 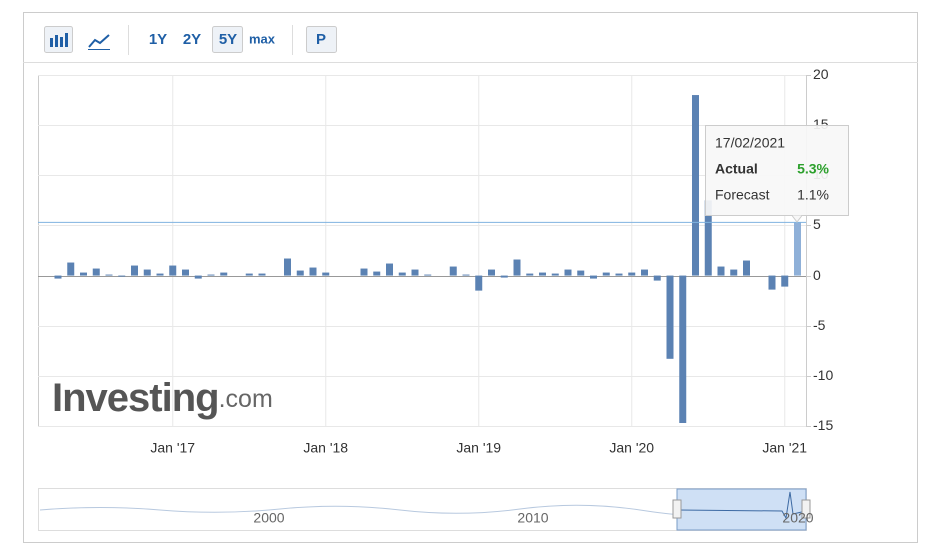 What do you see at coordinates (817, 224) in the screenshot?
I see `y-tick-label: 5` at bounding box center [817, 224].